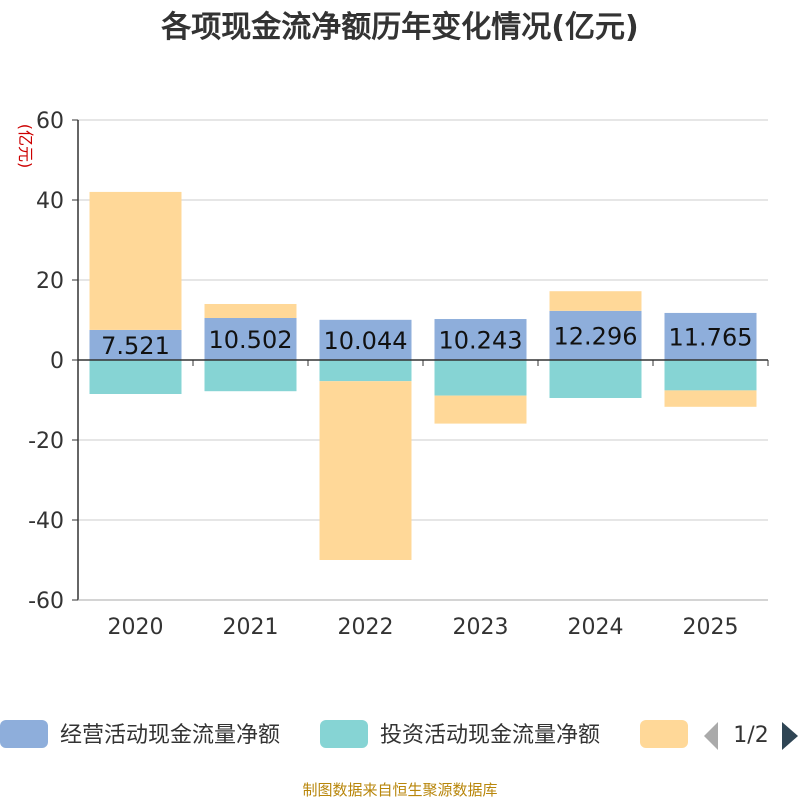 Image resolution: width=800 pixels, height=800 pixels. I want to click on y-tick-label: -40, so click(46, 521).